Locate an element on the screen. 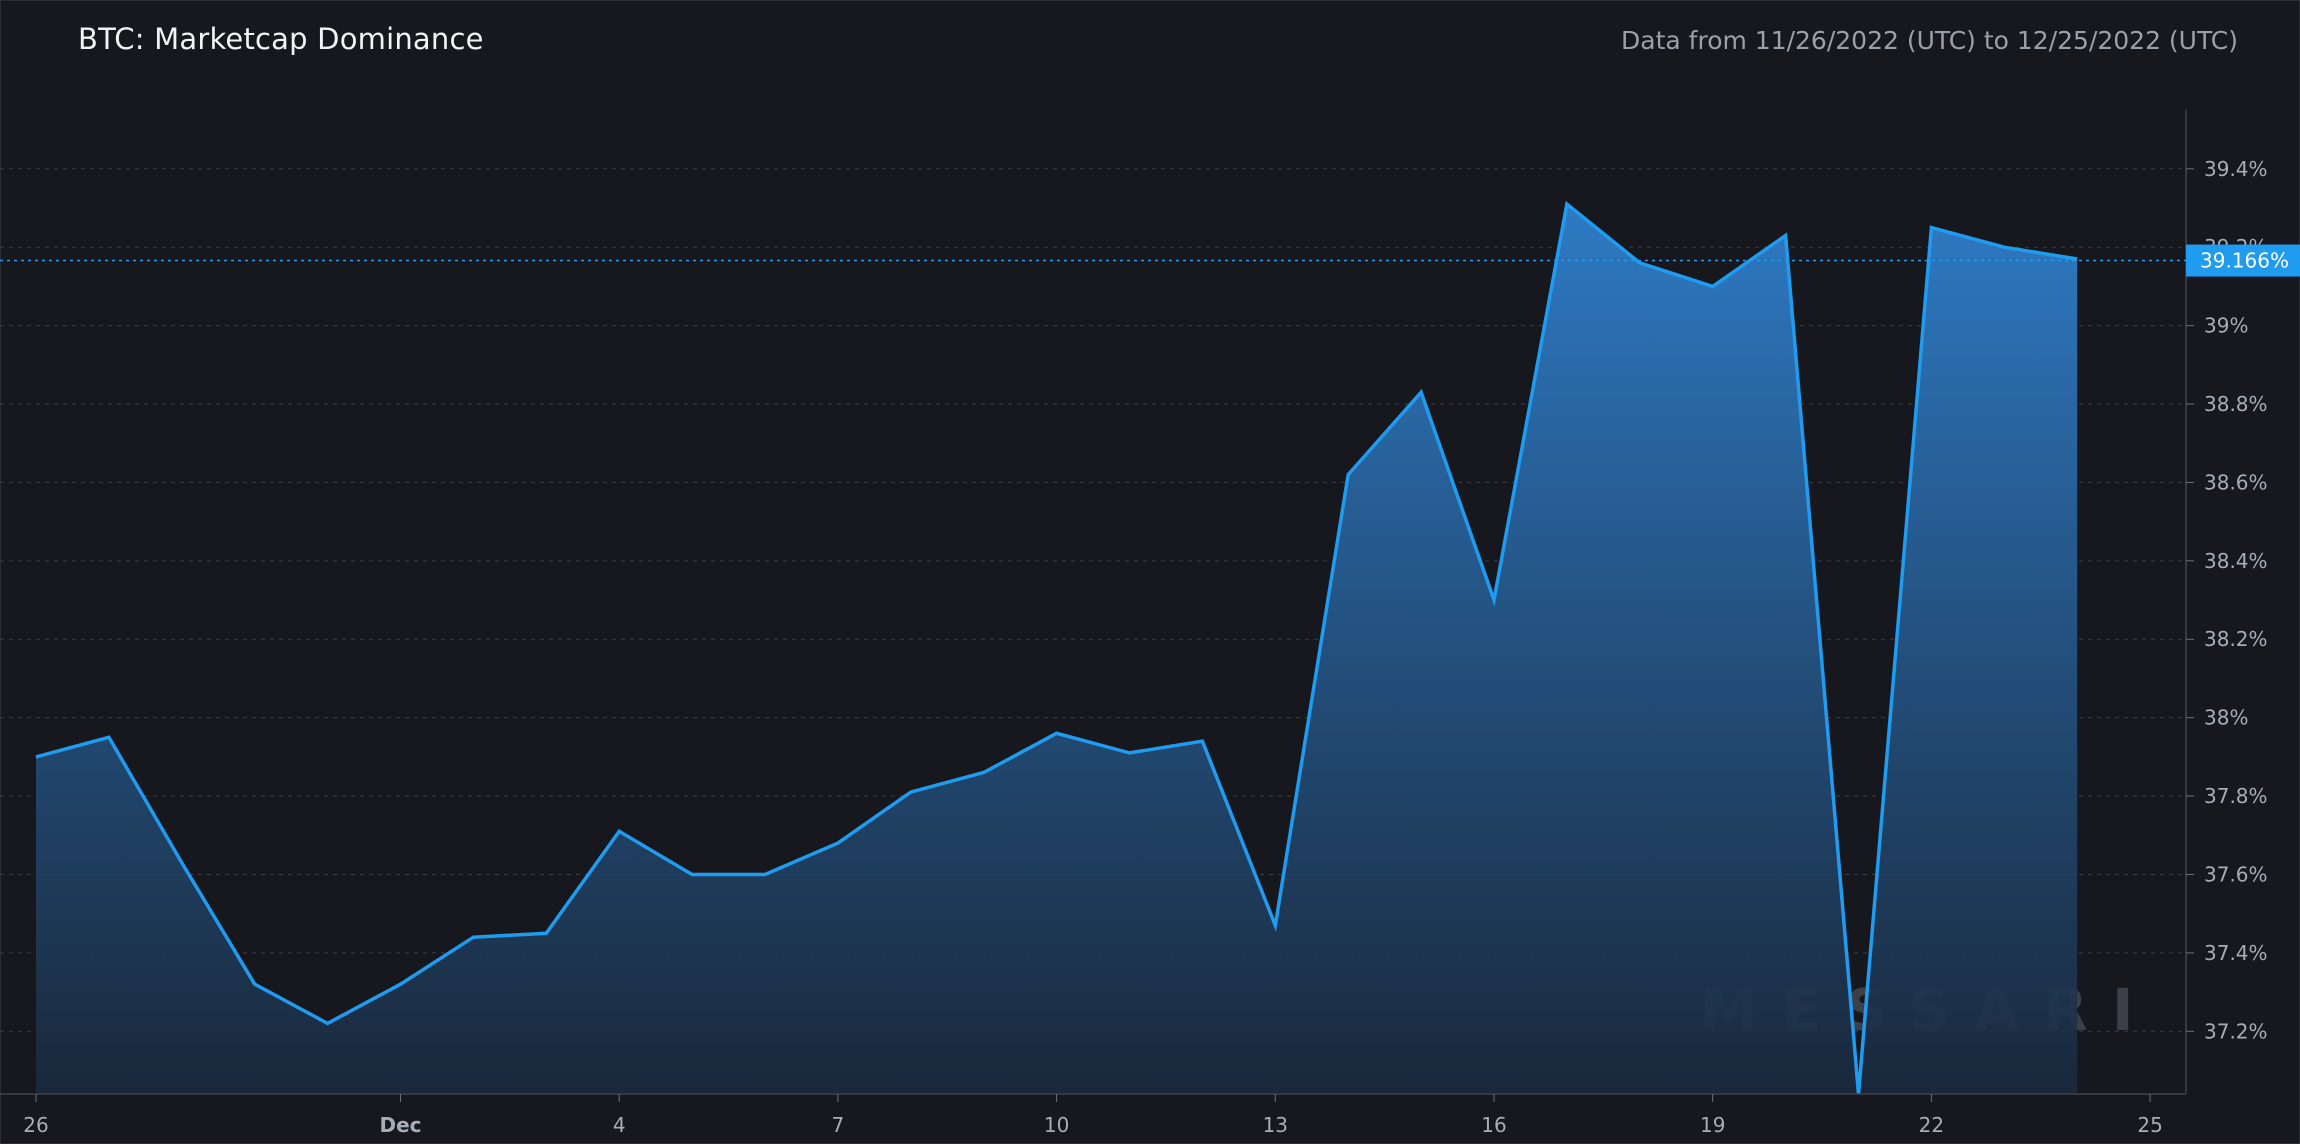  x-tick-label: 10 is located at coordinates (1056, 1125).